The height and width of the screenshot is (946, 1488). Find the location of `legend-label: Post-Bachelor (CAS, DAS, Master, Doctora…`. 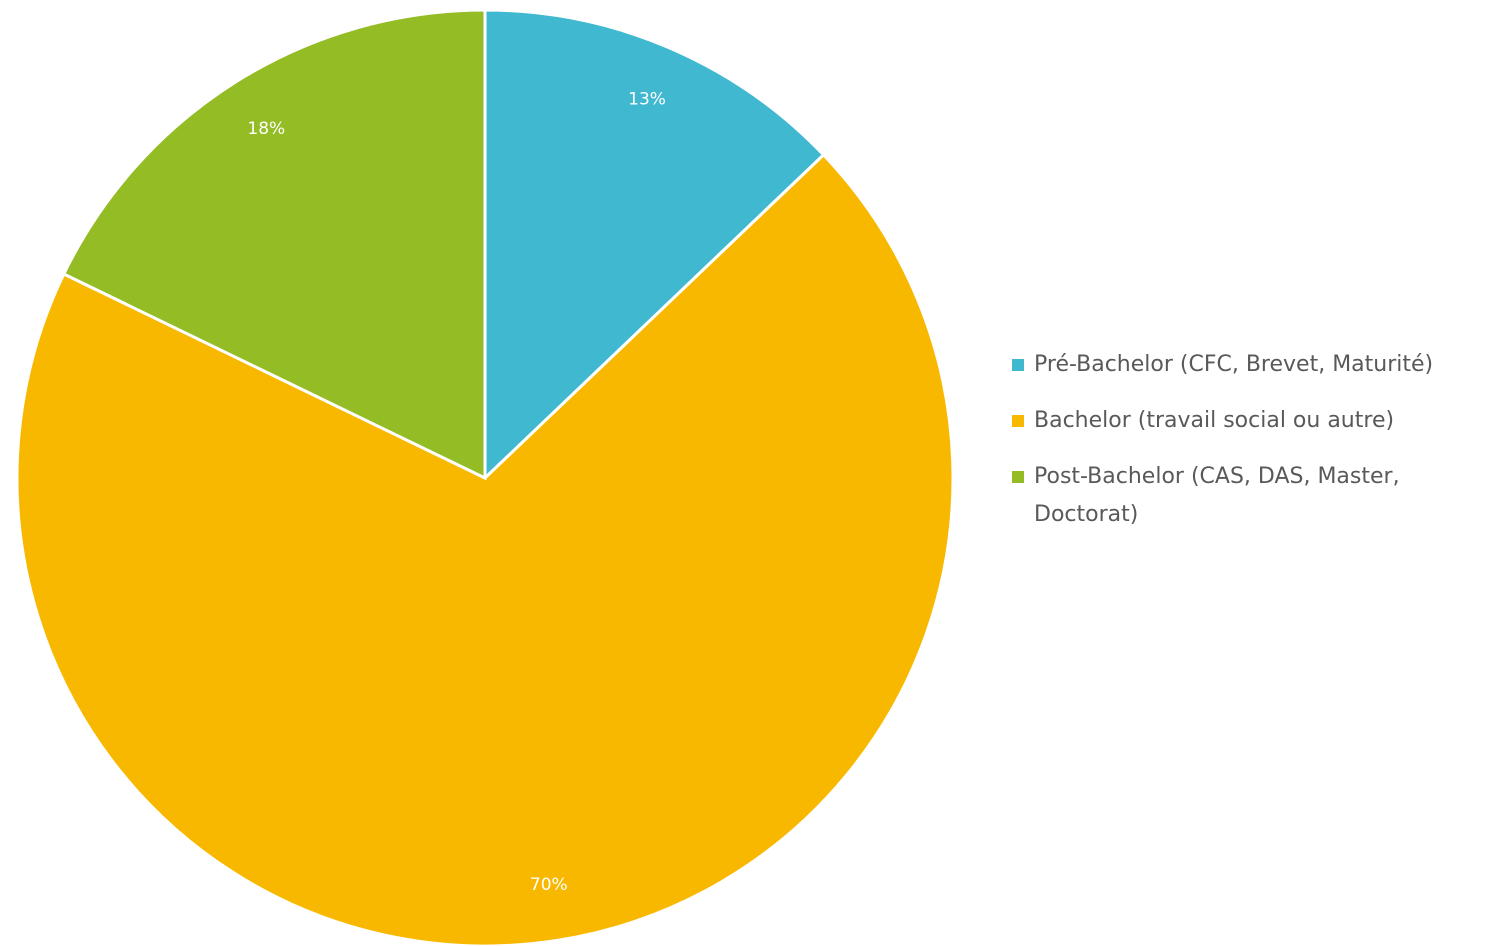

legend-label: Post-Bachelor (CAS, DAS, Master, Doctora… is located at coordinates (1217, 495).